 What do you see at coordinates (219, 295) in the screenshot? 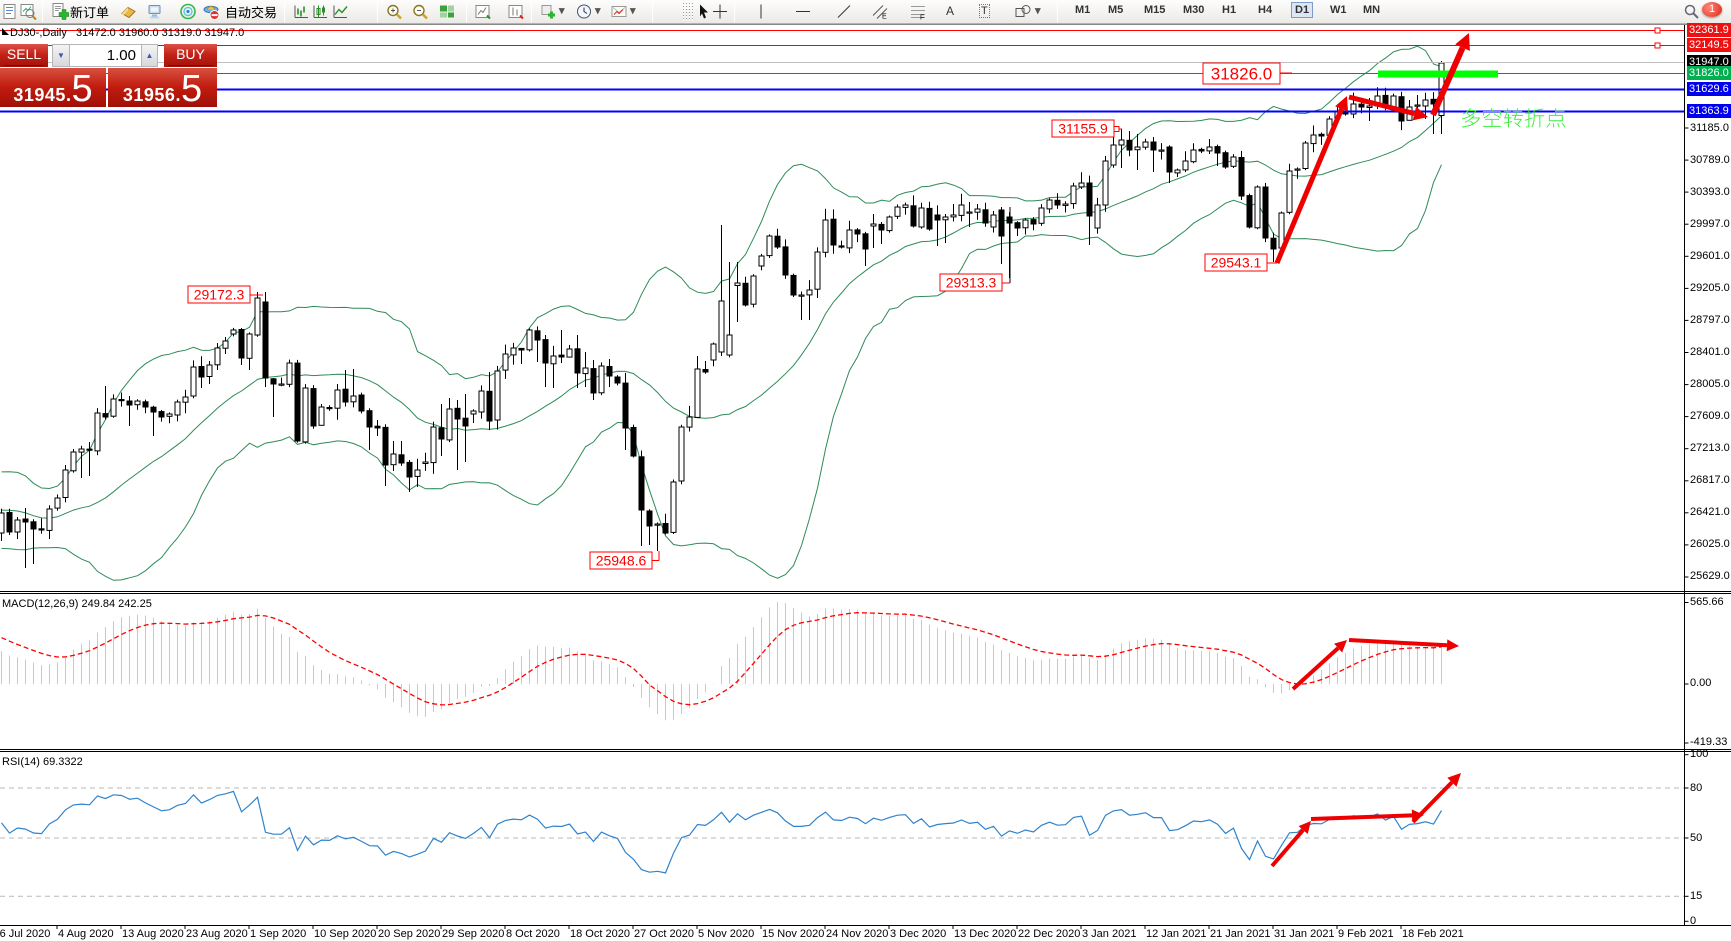
I see `svg-text: 29172.3` at bounding box center [219, 295].